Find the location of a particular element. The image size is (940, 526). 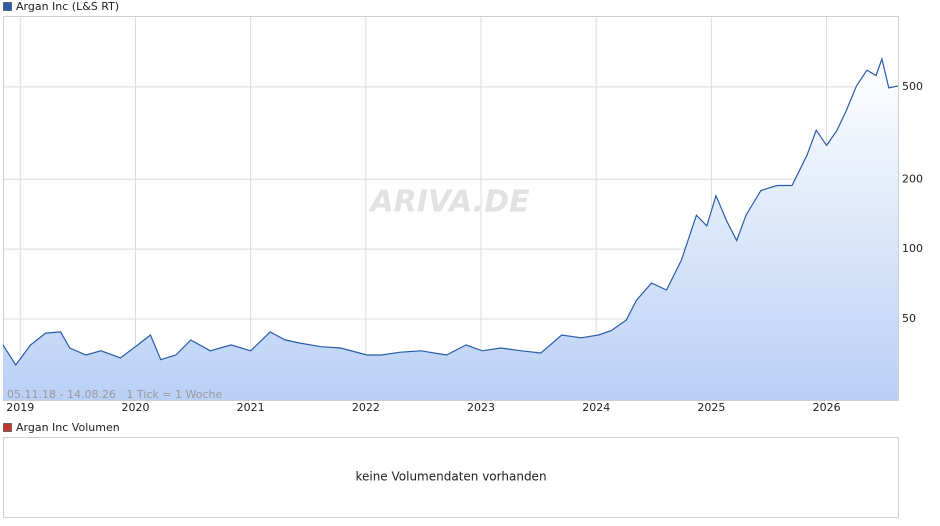

x-tick-label: 2023 is located at coordinates (481, 407).